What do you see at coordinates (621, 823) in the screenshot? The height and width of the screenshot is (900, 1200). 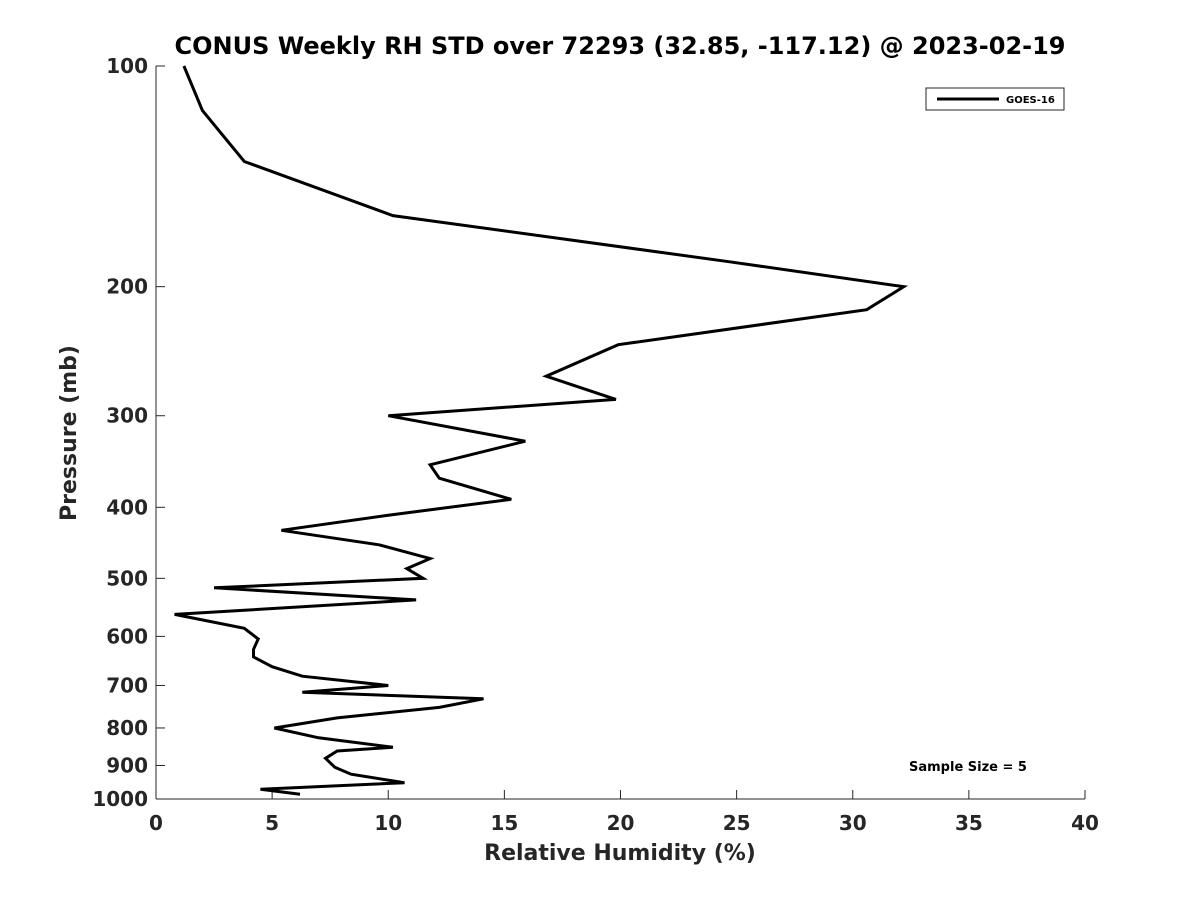 I see `x-tick-label: 20` at bounding box center [621, 823].